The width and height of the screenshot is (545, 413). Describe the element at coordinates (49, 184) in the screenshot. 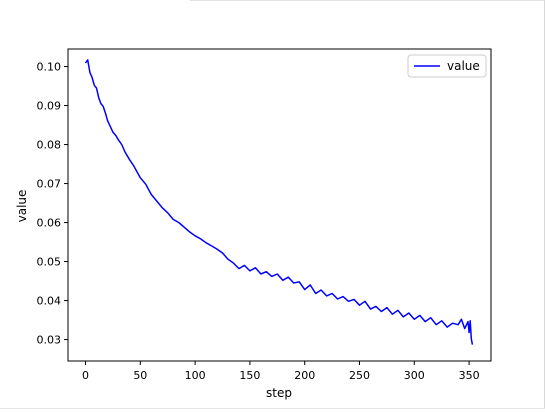

I see `y-tick-label: 0.07` at that location.